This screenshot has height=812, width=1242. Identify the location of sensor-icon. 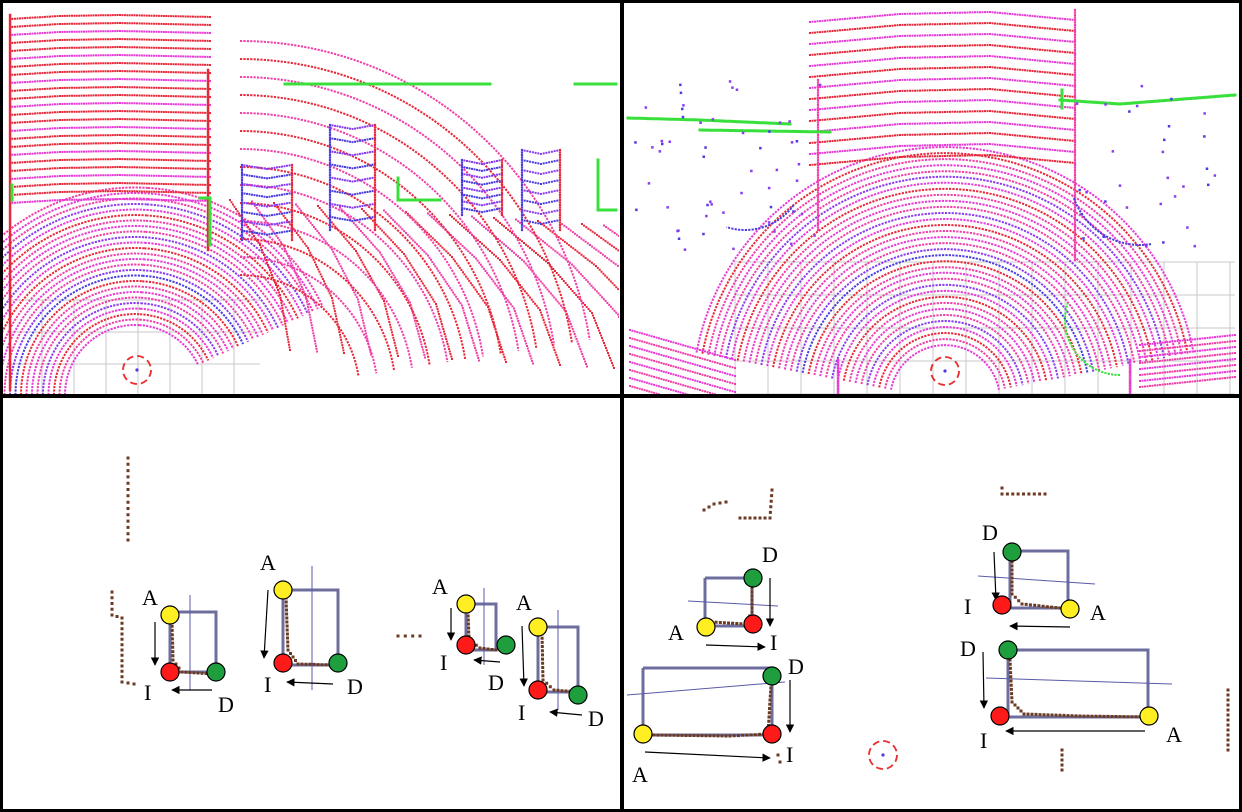
(137, 370).